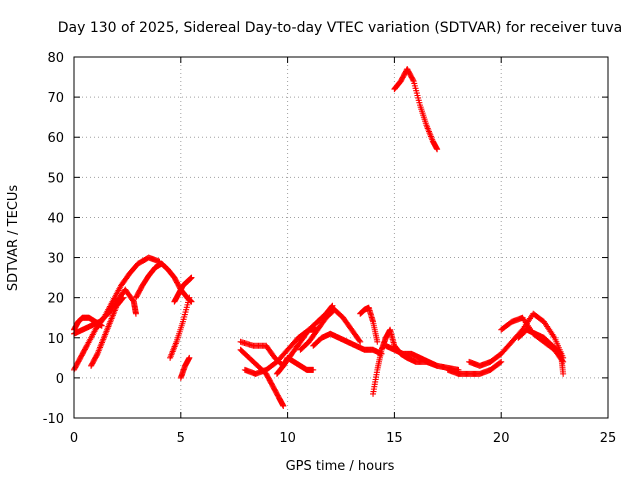  I want to click on series-arc11, so click(281, 351).